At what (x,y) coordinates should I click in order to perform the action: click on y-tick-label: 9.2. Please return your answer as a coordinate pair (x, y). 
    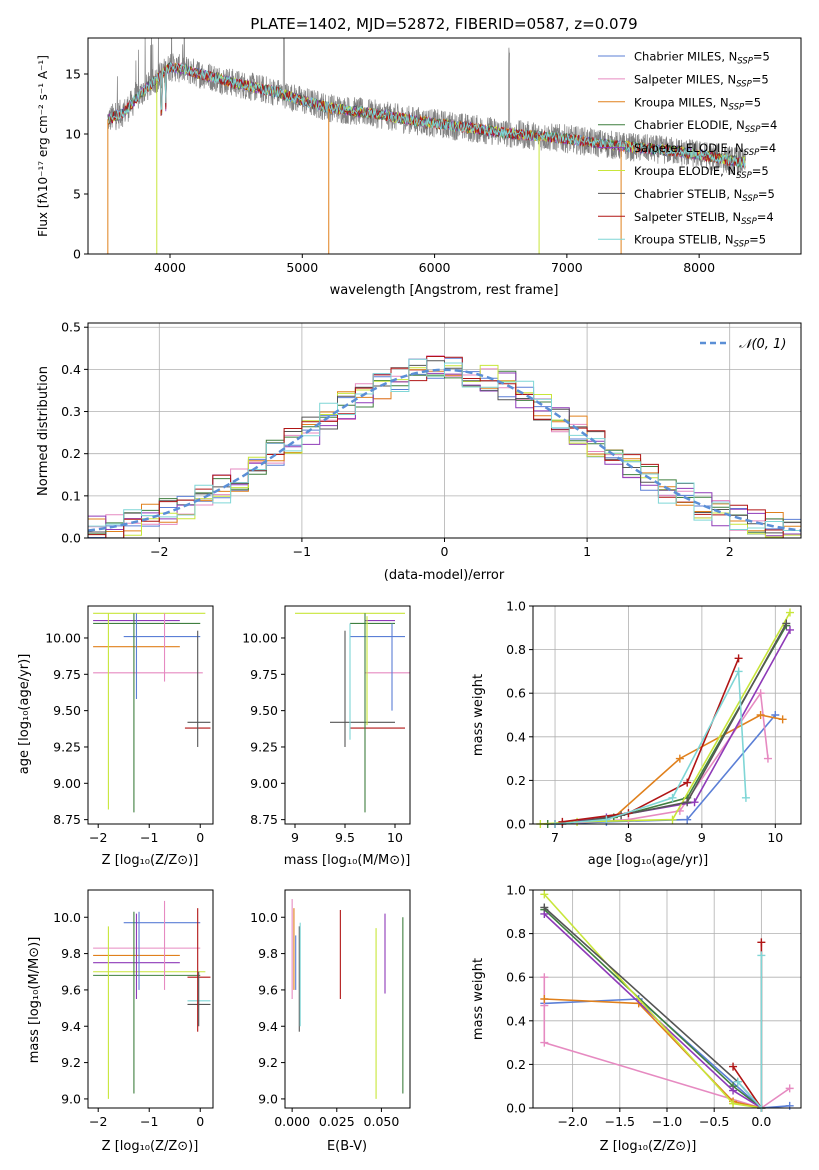
    Looking at the image, I should click on (268, 1062).